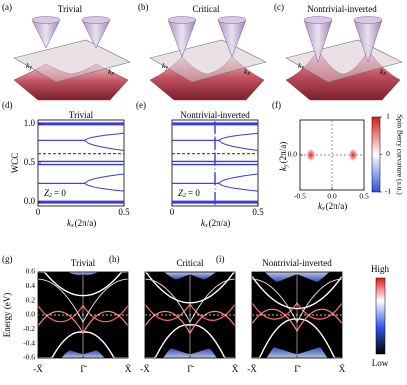 The width and height of the screenshot is (407, 385). Describe the element at coordinates (30, 162) in the screenshot. I see `y-tick-label: 0.5` at that location.